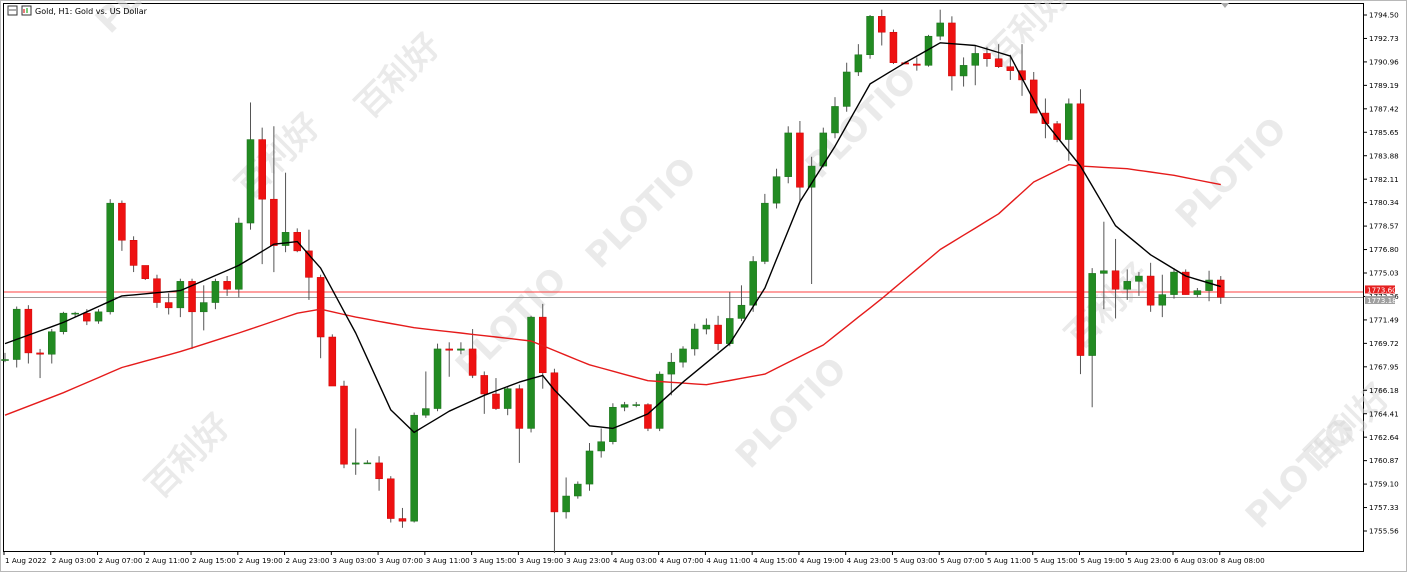 The width and height of the screenshot is (1407, 576). What do you see at coordinates (1384, 132) in the screenshot?
I see `price-tick-label: 1785.65` at bounding box center [1384, 132].